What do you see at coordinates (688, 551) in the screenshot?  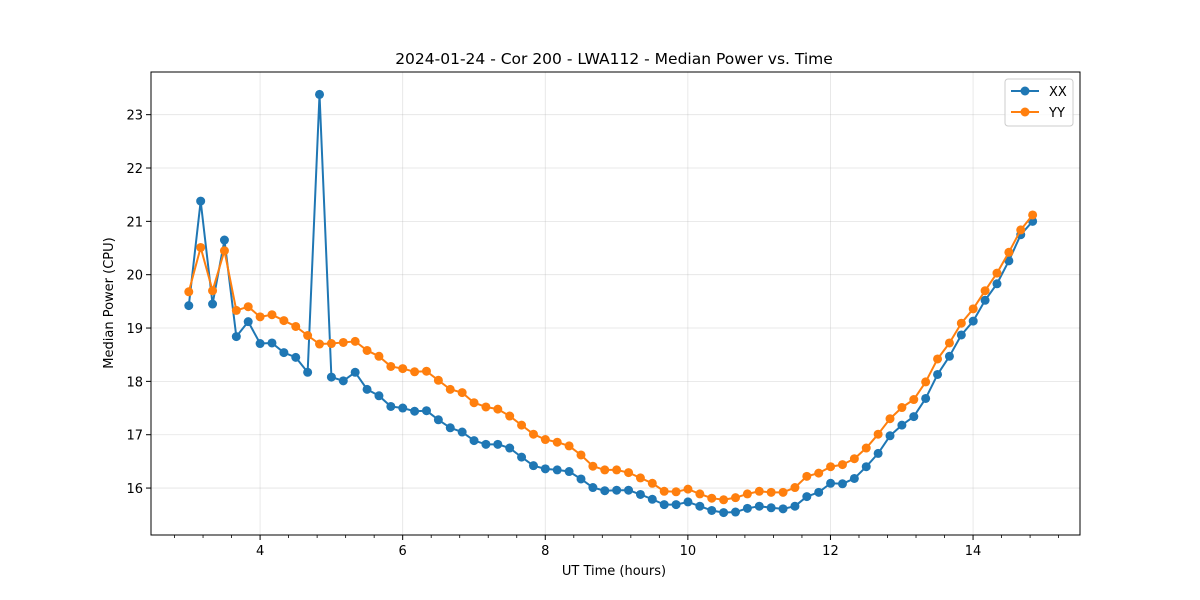 I see `x-tick-label: 10` at bounding box center [688, 551].